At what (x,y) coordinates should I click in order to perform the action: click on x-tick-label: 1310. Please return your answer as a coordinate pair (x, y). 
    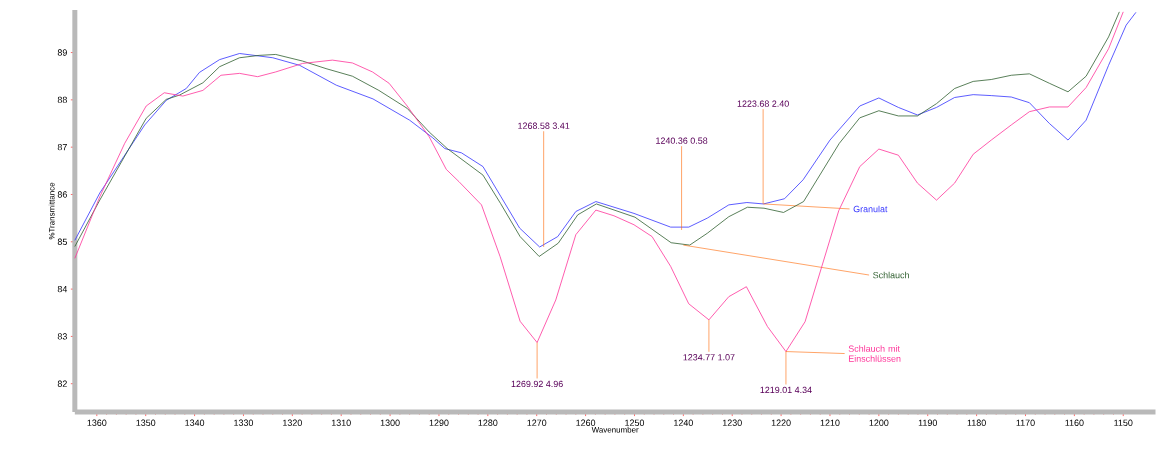
    Looking at the image, I should click on (341, 422).